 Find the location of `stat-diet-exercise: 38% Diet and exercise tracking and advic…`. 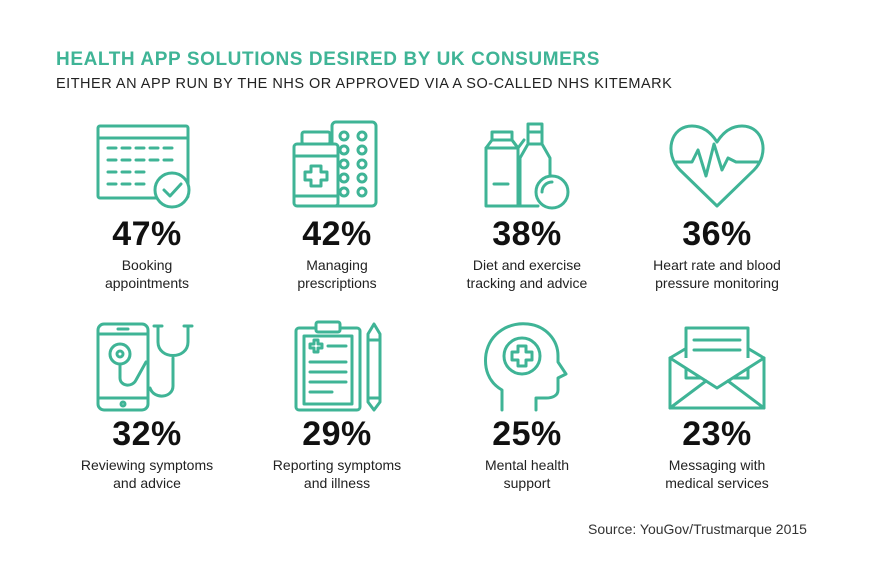

stat-diet-exercise: 38% Diet and exercise tracking and advic… is located at coordinates (527, 213).